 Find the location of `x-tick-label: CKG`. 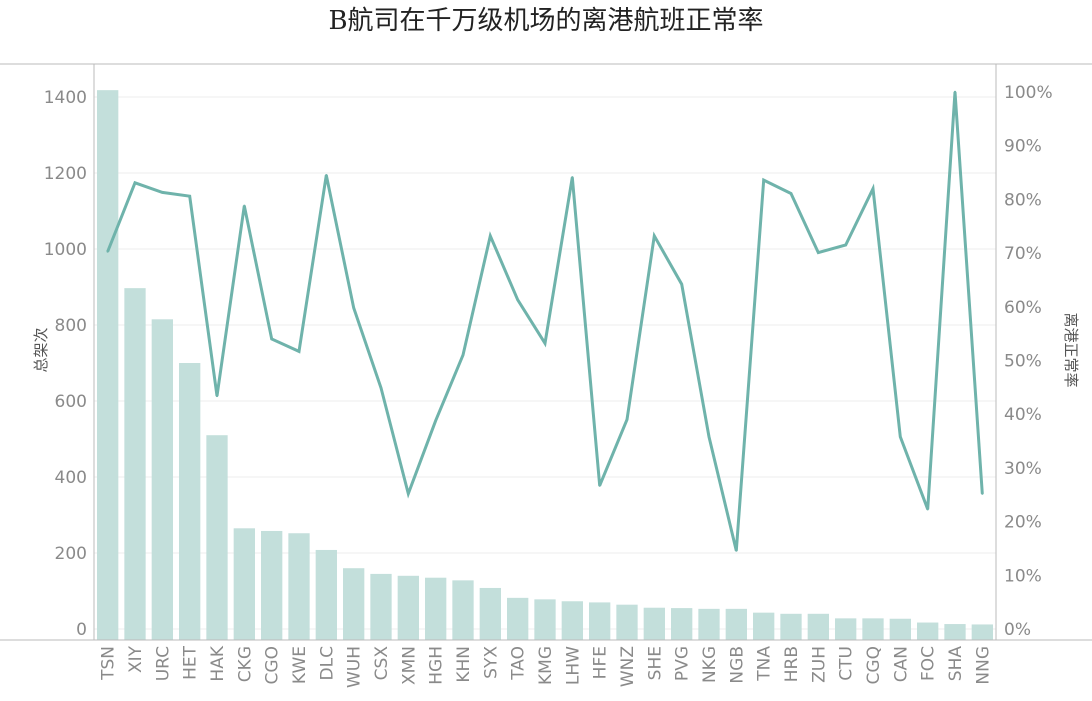

x-tick-label: CKG is located at coordinates (245, 664).